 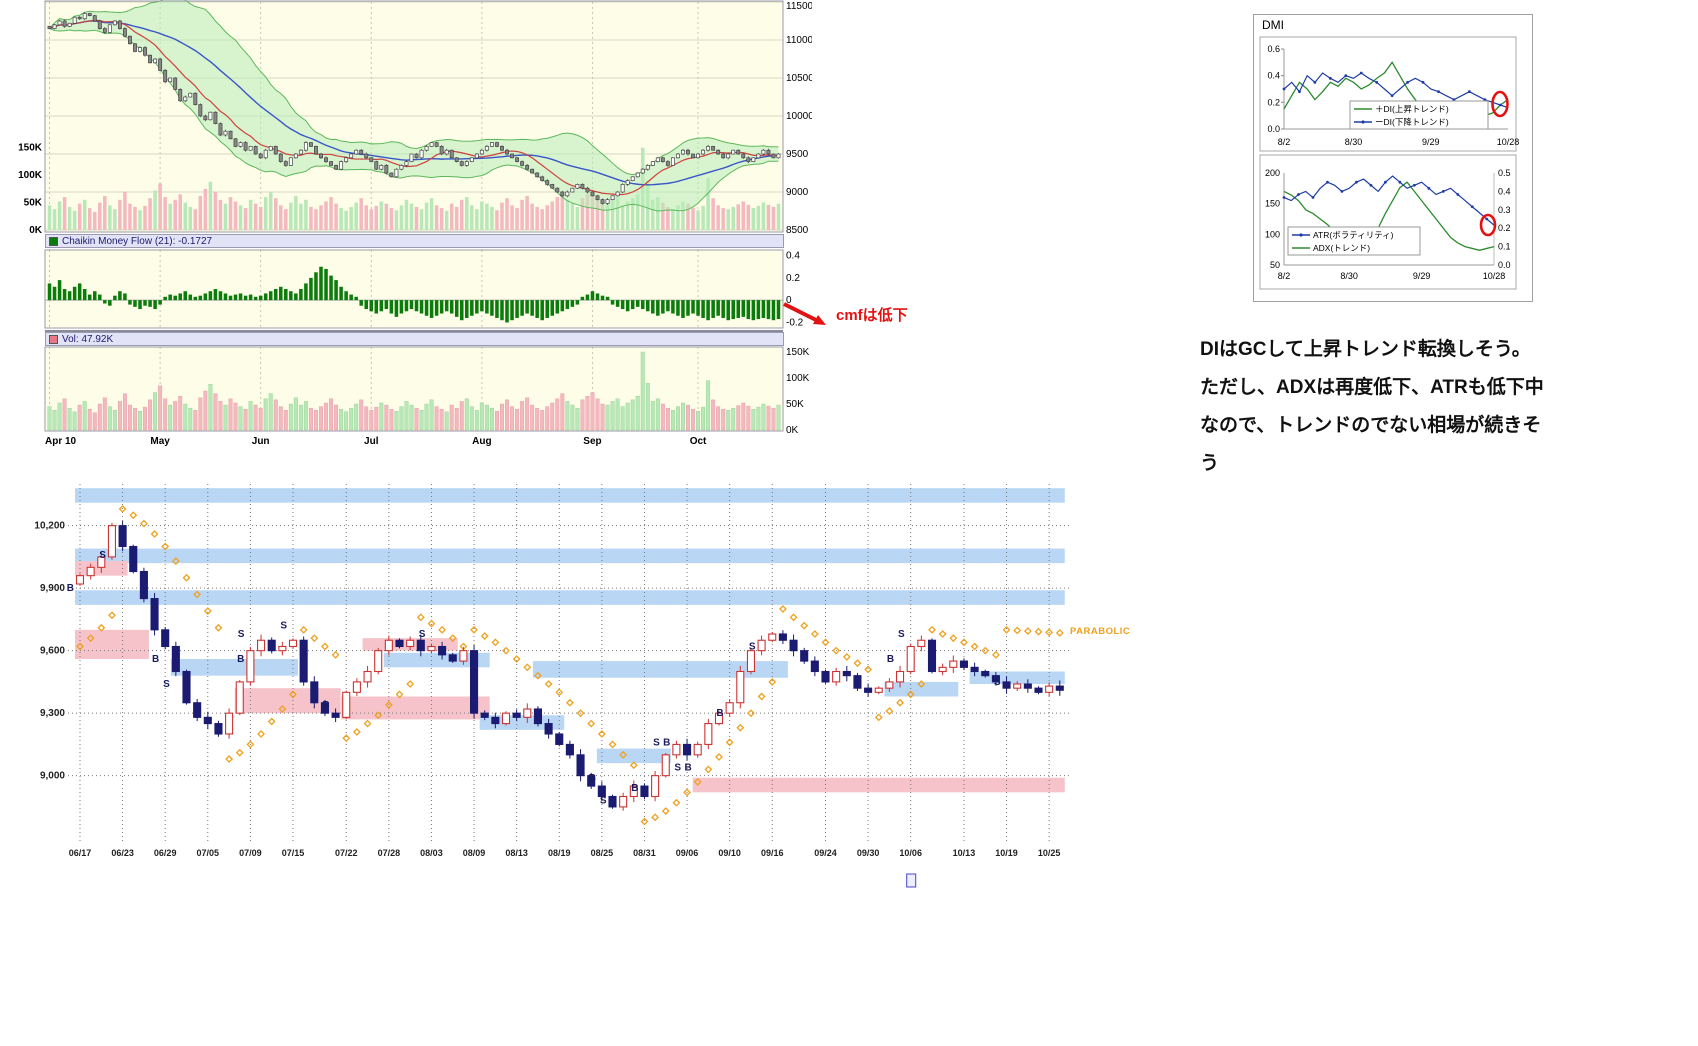 What do you see at coordinates (797, 192) in the screenshot?
I see `svg-text: 9000` at bounding box center [797, 192].